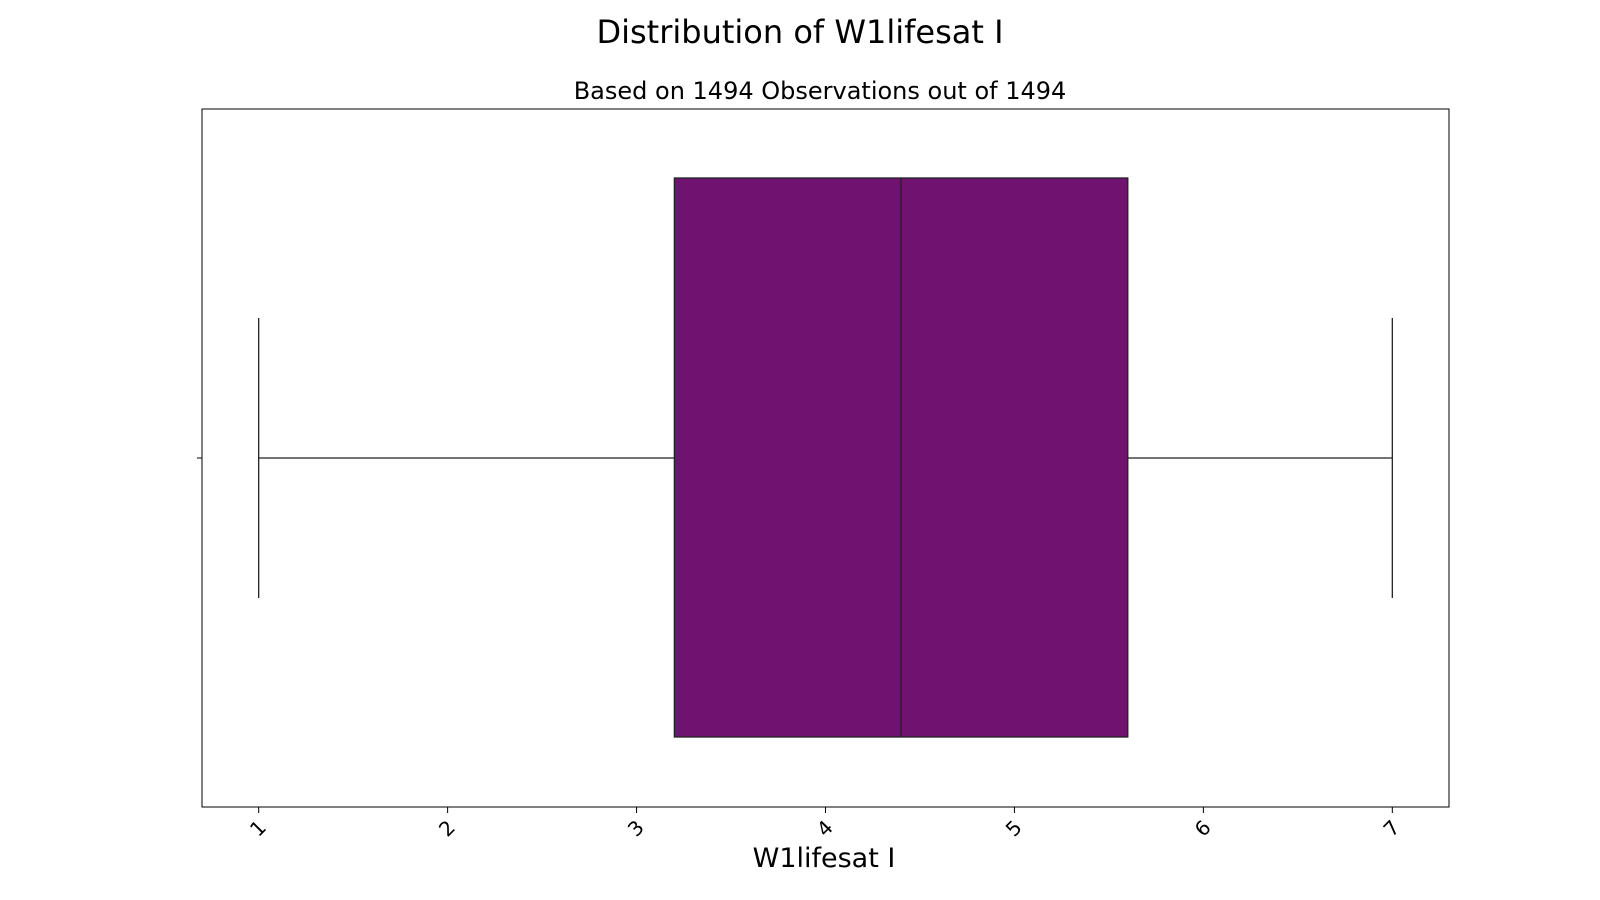 This screenshot has height=900, width=1600. Describe the element at coordinates (1014, 828) in the screenshot. I see `x-tick-label: 5` at that location.